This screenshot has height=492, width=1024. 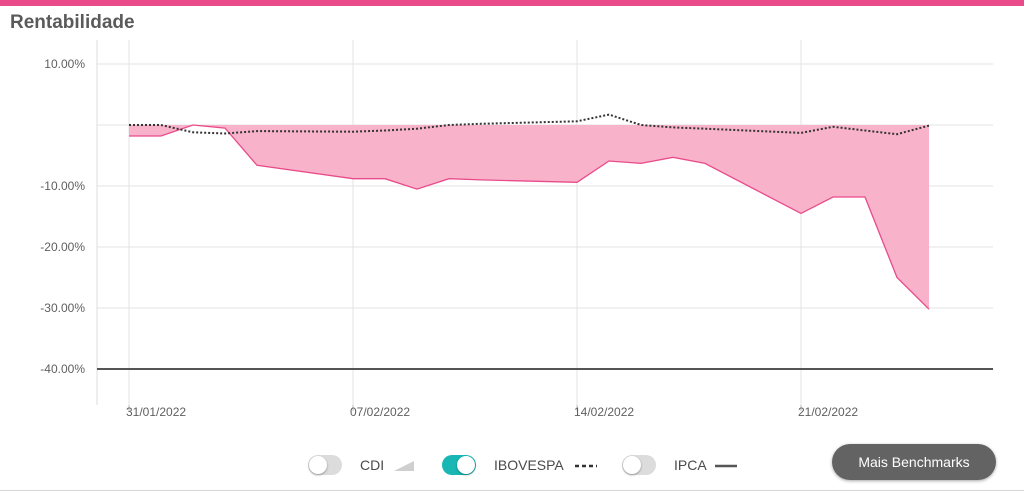 What do you see at coordinates (512, 3) in the screenshot?
I see `top-accent-bar` at bounding box center [512, 3].